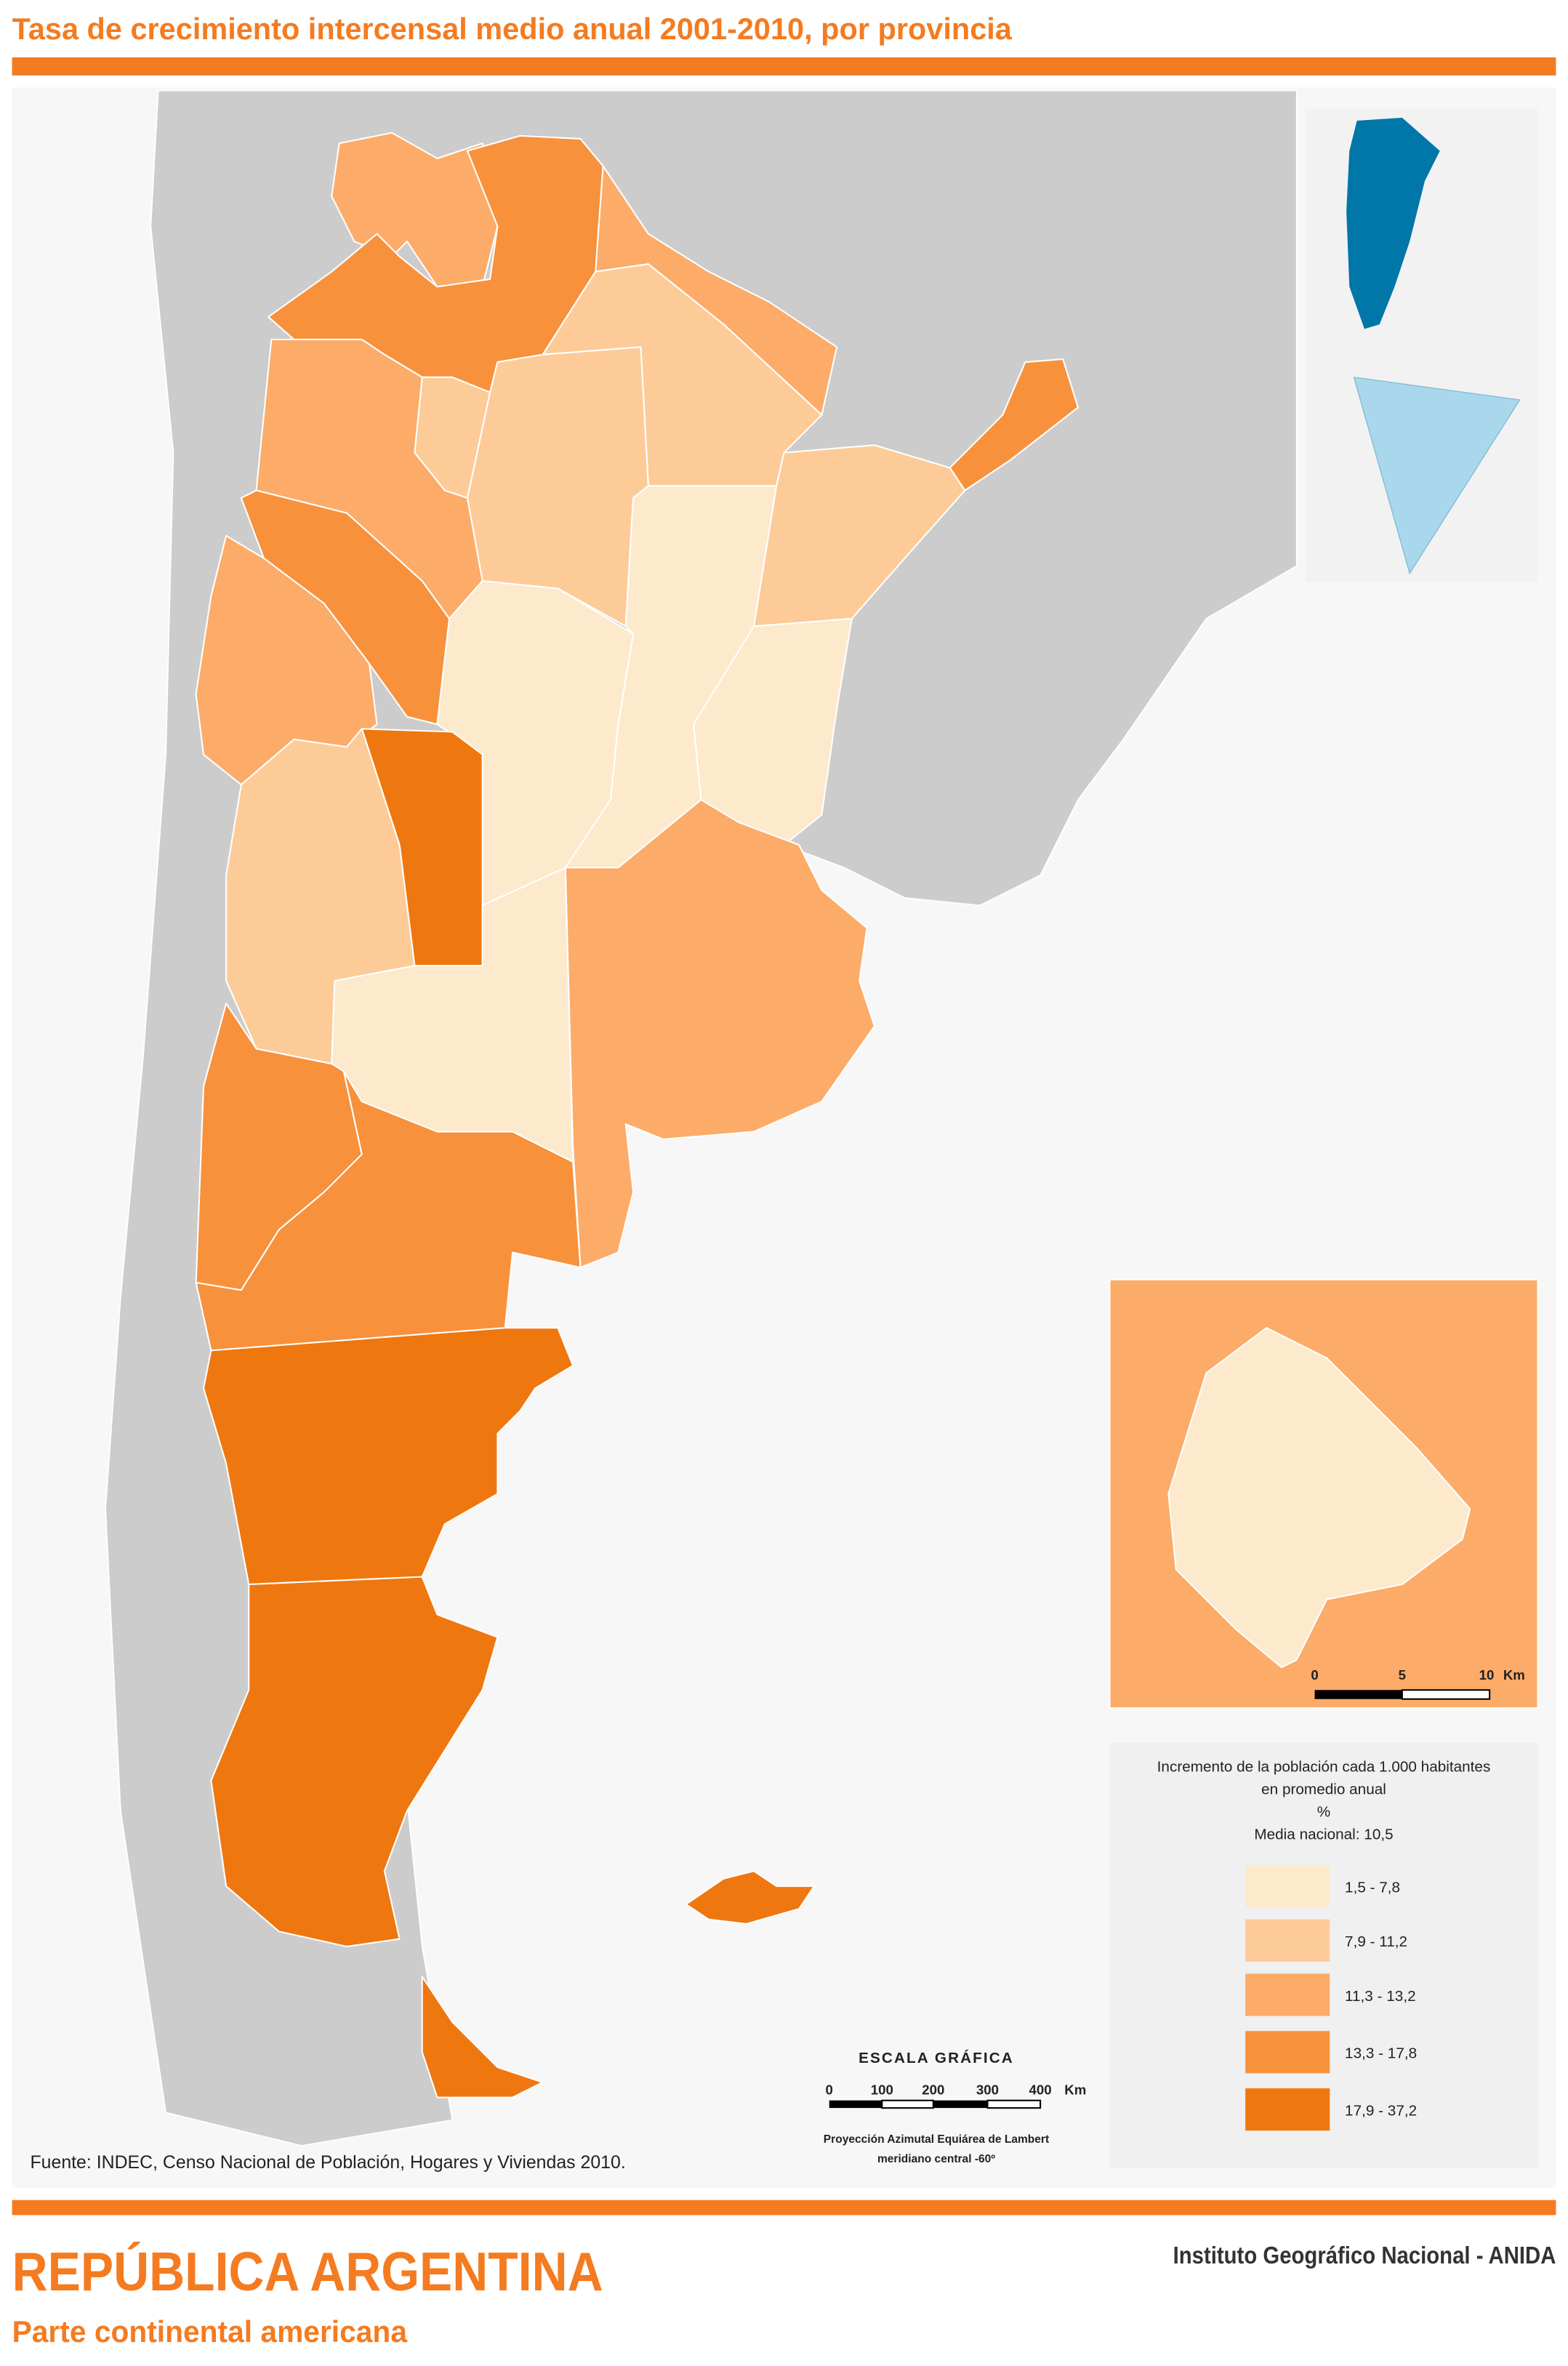 Image resolution: width=1568 pixels, height=2366 pixels. Describe the element at coordinates (882, 2089) in the screenshot. I see `scale-tick: 100` at that location.